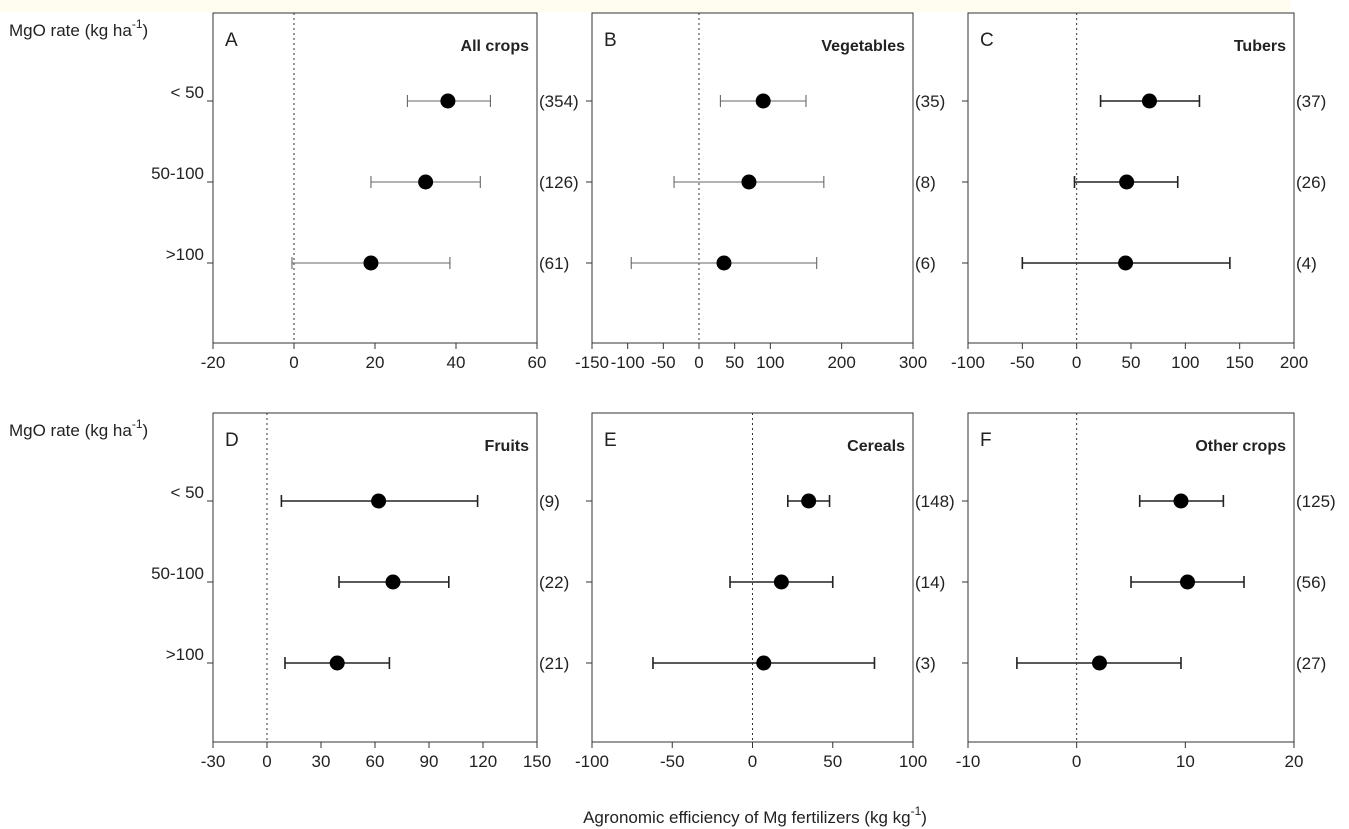 The height and width of the screenshot is (829, 1349). I want to click on x-tick-label: -10, so click(968, 761).